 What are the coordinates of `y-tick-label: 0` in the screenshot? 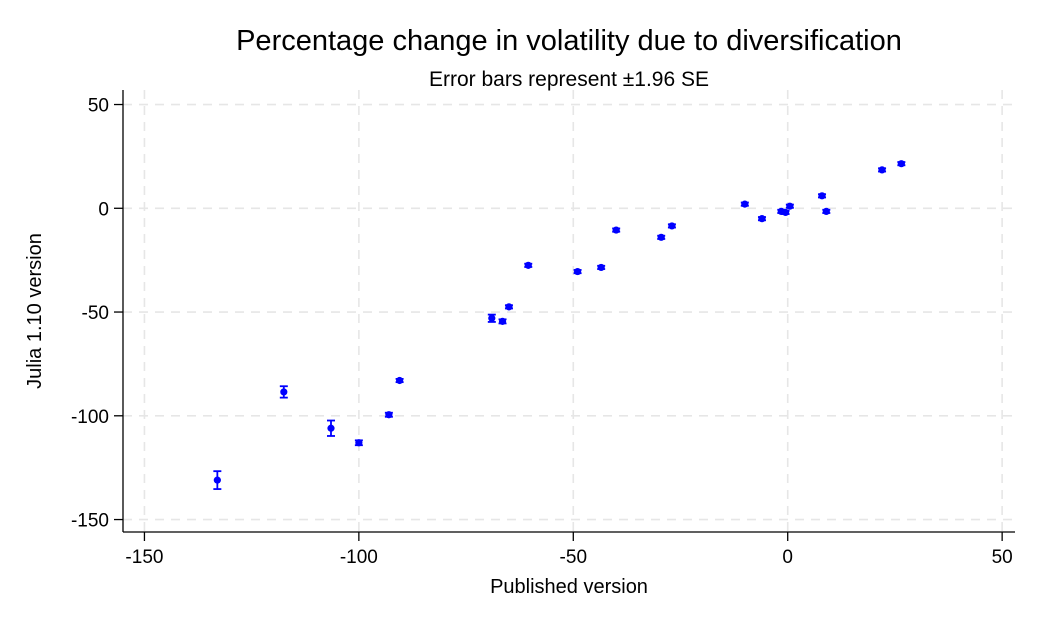 It's located at (103, 209).